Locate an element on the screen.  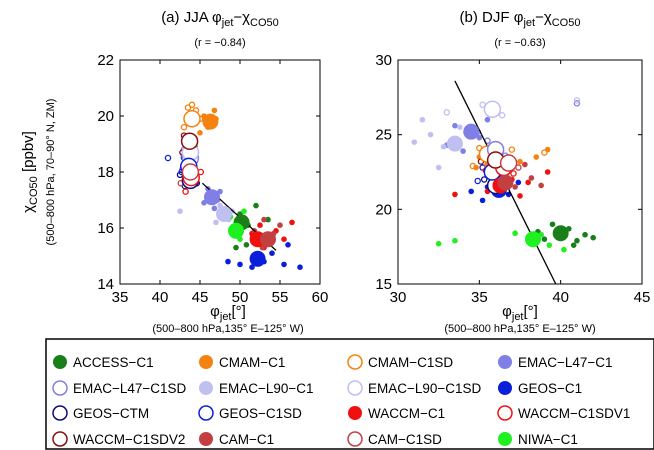
legend-label: EMAC−L47−C1 is located at coordinates (565, 362).